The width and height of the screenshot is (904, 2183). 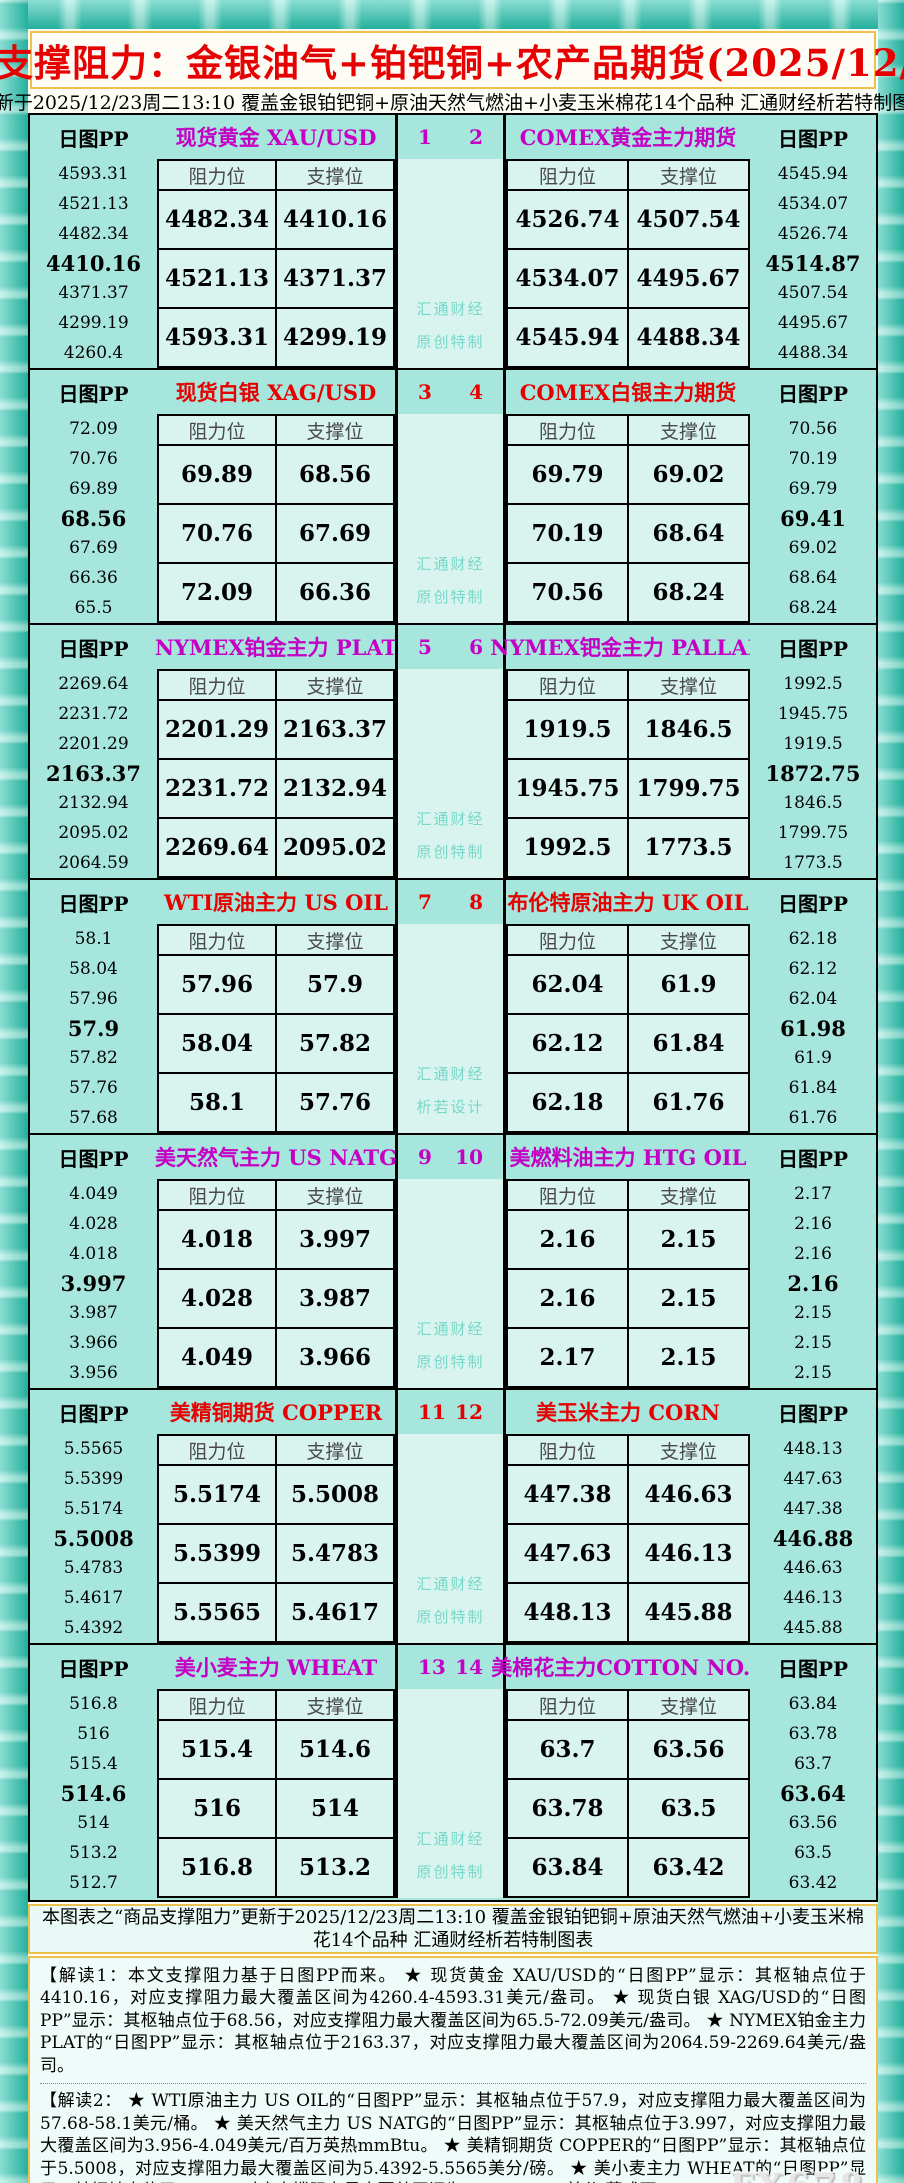 What do you see at coordinates (335, 219) in the screenshot?
I see `support-value: 4410.16` at bounding box center [335, 219].